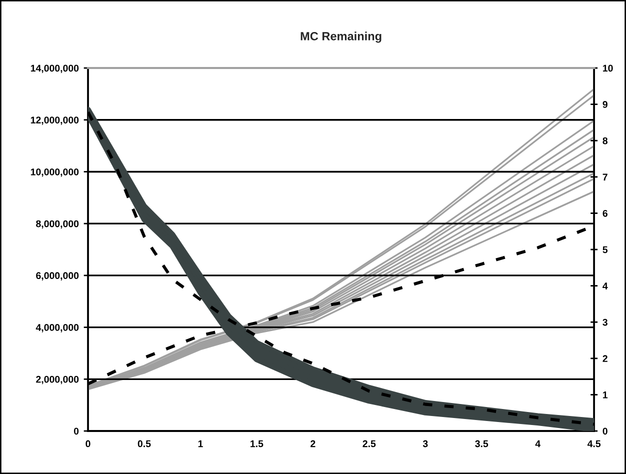  Describe the element at coordinates (54, 69) in the screenshot. I see `y-tick-label: 14,000,000` at that location.